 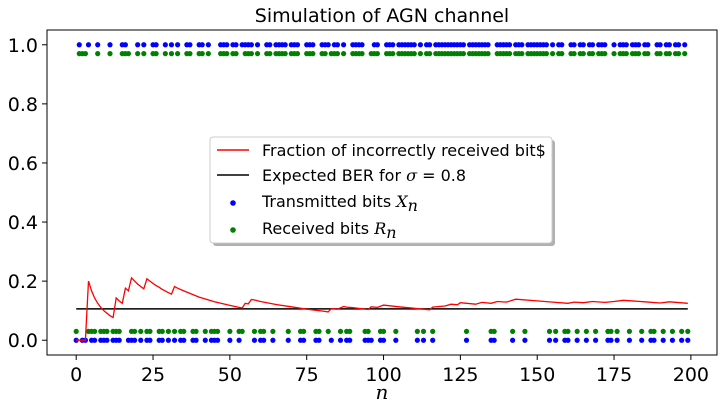 I want to click on legend-frame, so click(x=381, y=190).